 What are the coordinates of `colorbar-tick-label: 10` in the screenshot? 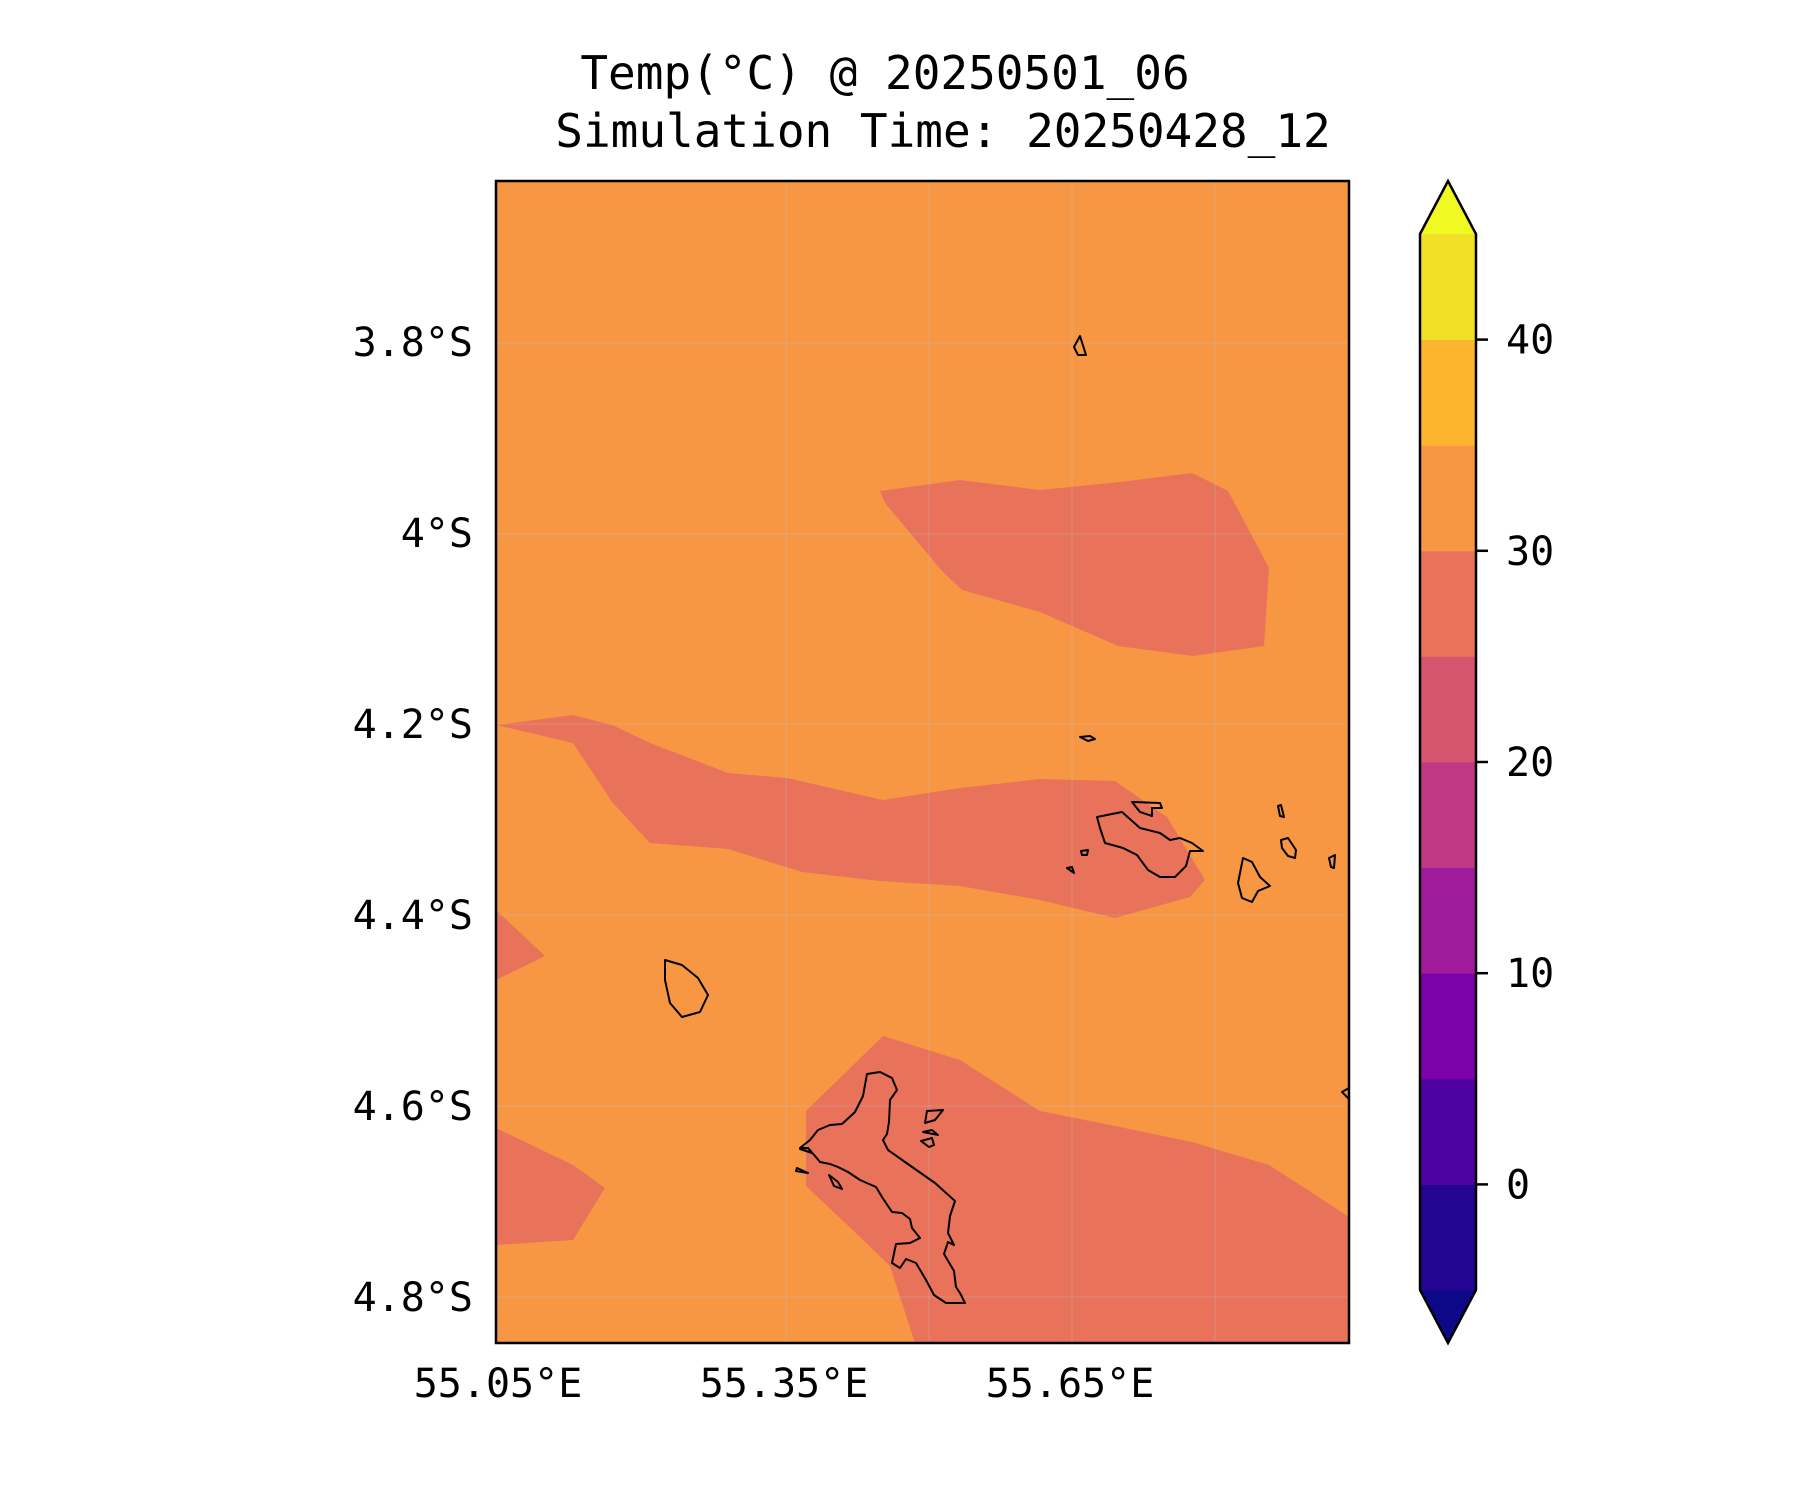 It's located at (1530, 974).